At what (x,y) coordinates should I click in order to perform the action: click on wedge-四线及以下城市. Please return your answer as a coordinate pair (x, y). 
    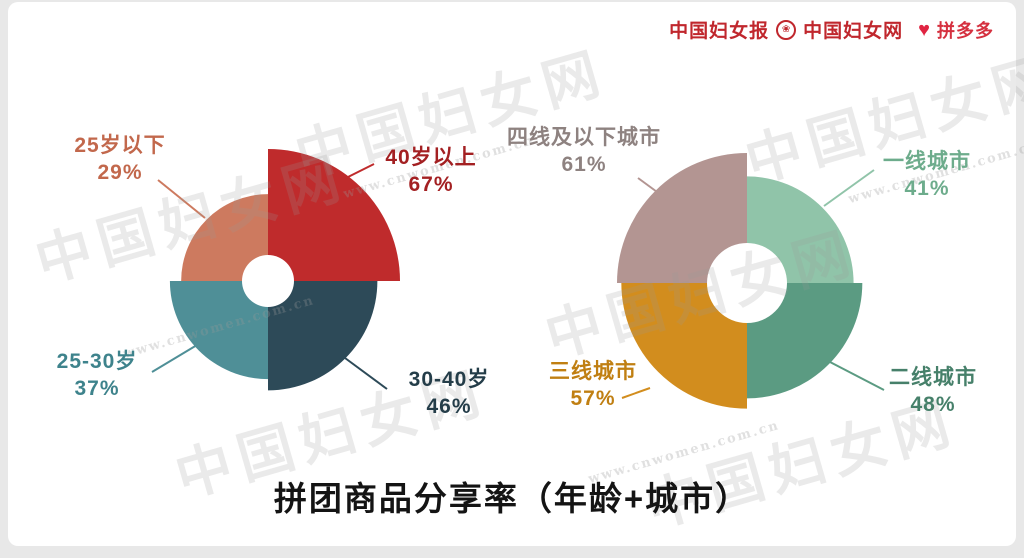
    Looking at the image, I should click on (682, 218).